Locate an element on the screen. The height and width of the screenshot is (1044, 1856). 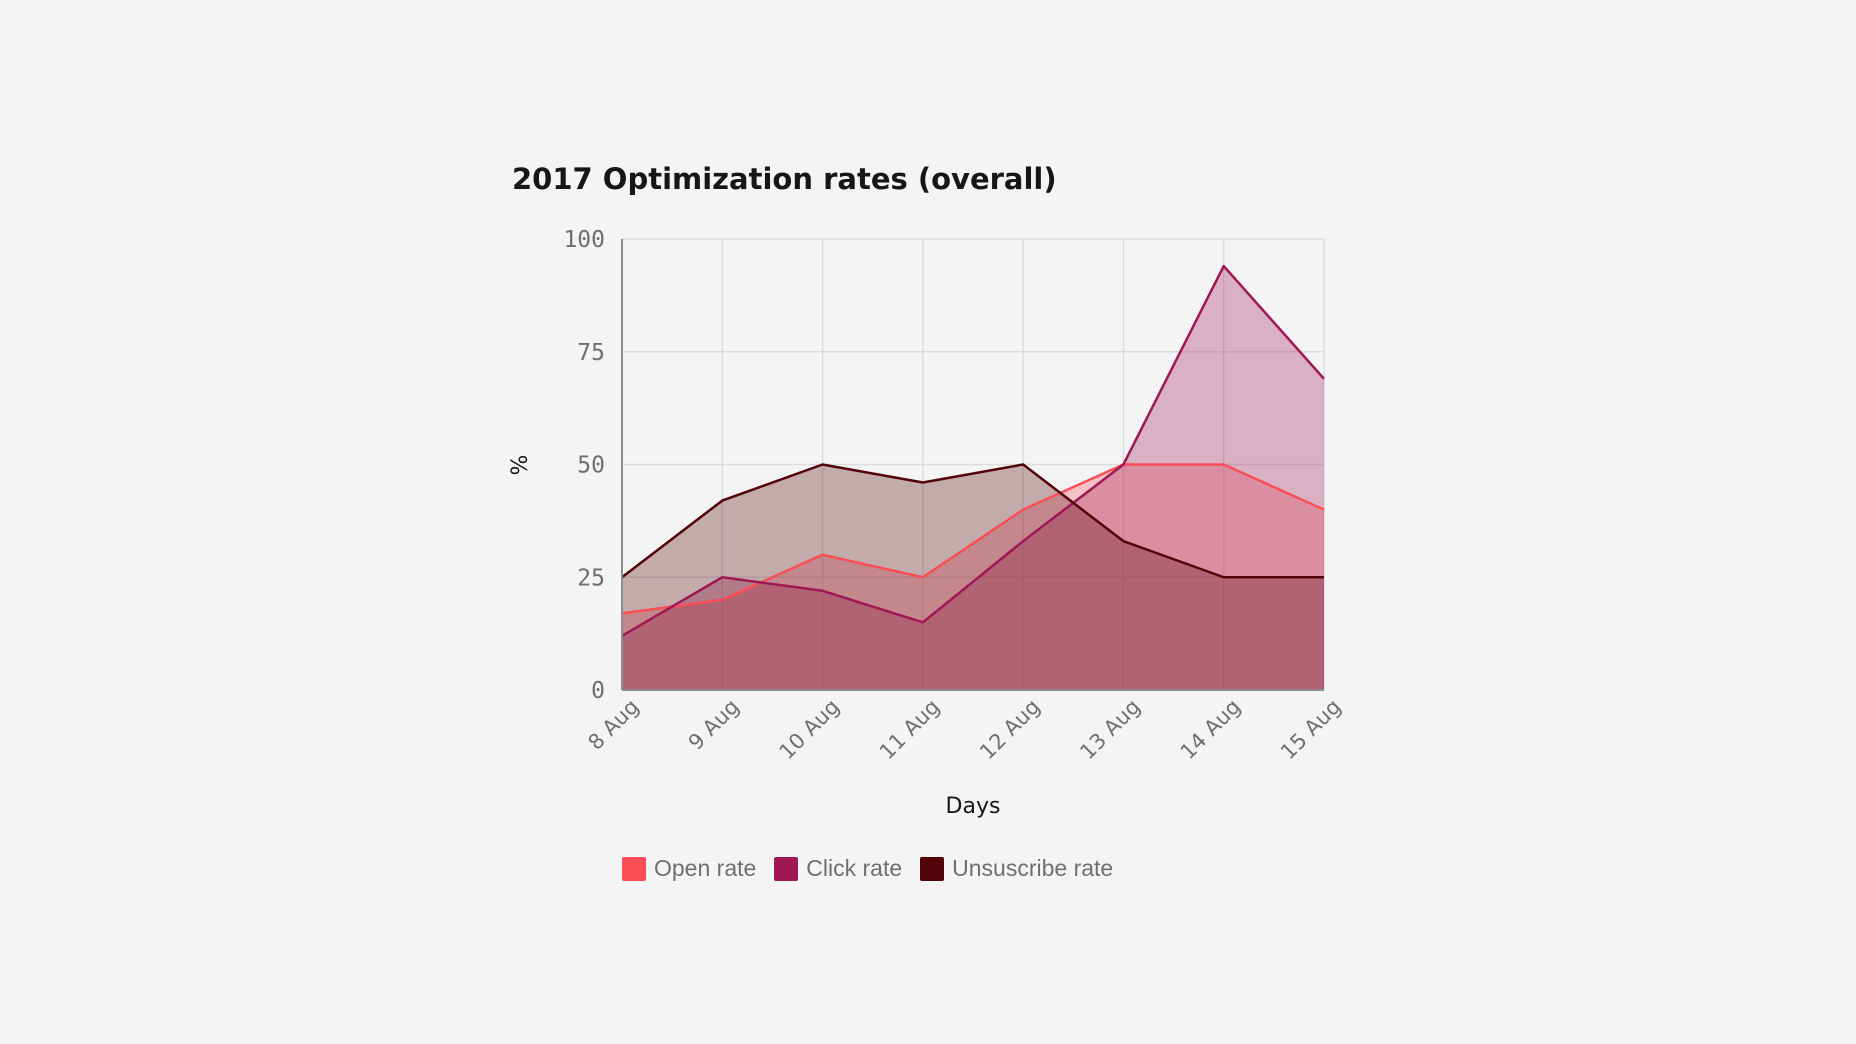
legend-item: Open rate is located at coordinates (689, 868).